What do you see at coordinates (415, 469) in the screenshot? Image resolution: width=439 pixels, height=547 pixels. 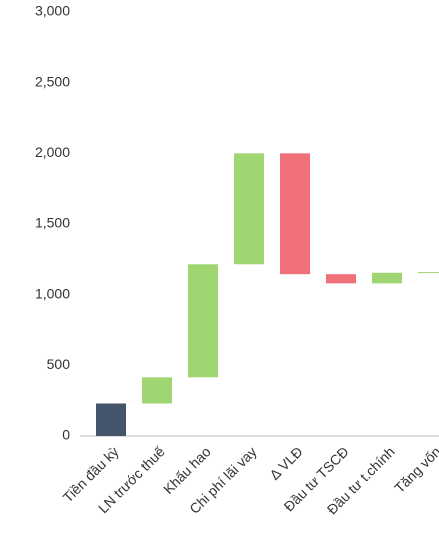 I see `x-tick-label: Tăng vốn` at bounding box center [415, 469].